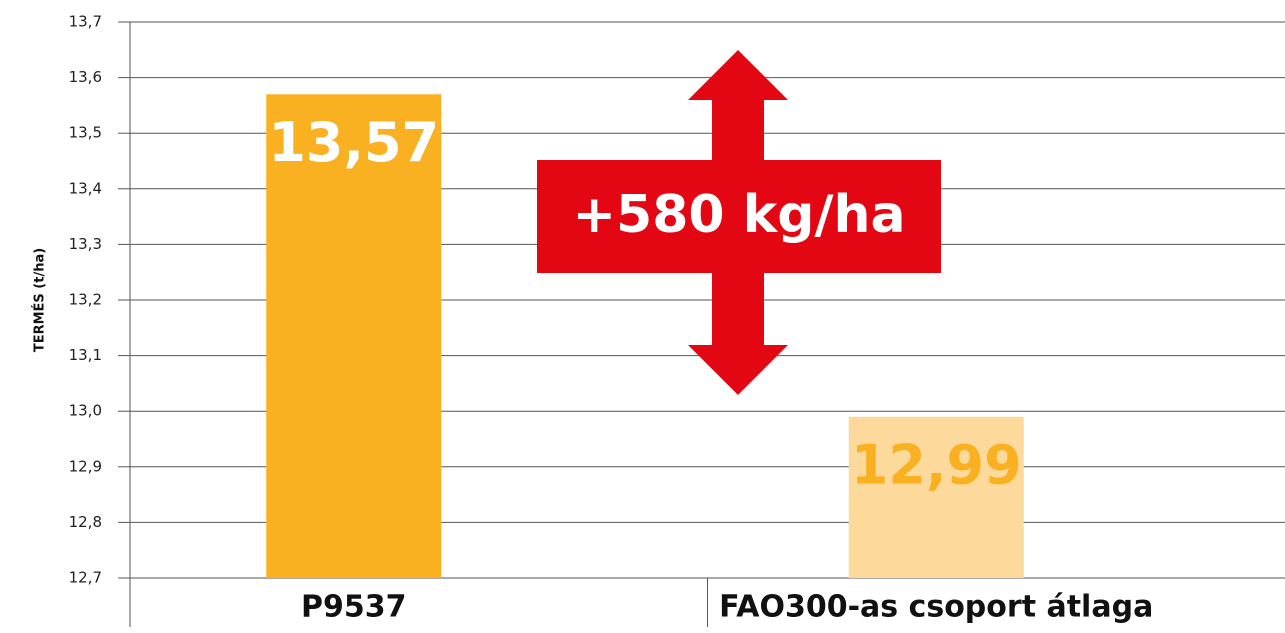  I want to click on y-tick-label: 12,9, so click(85, 466).